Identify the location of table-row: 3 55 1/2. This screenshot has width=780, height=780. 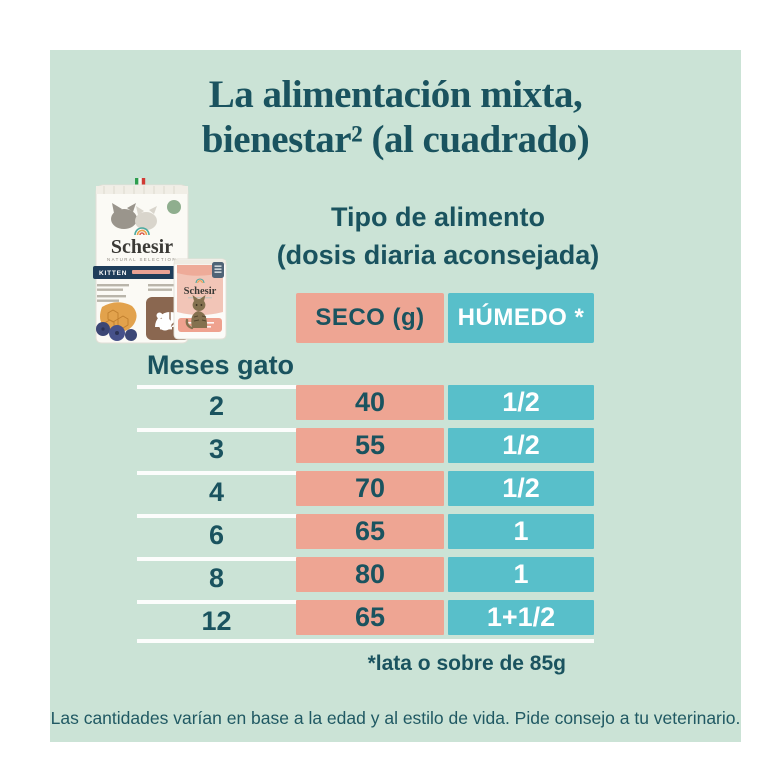
(365, 449).